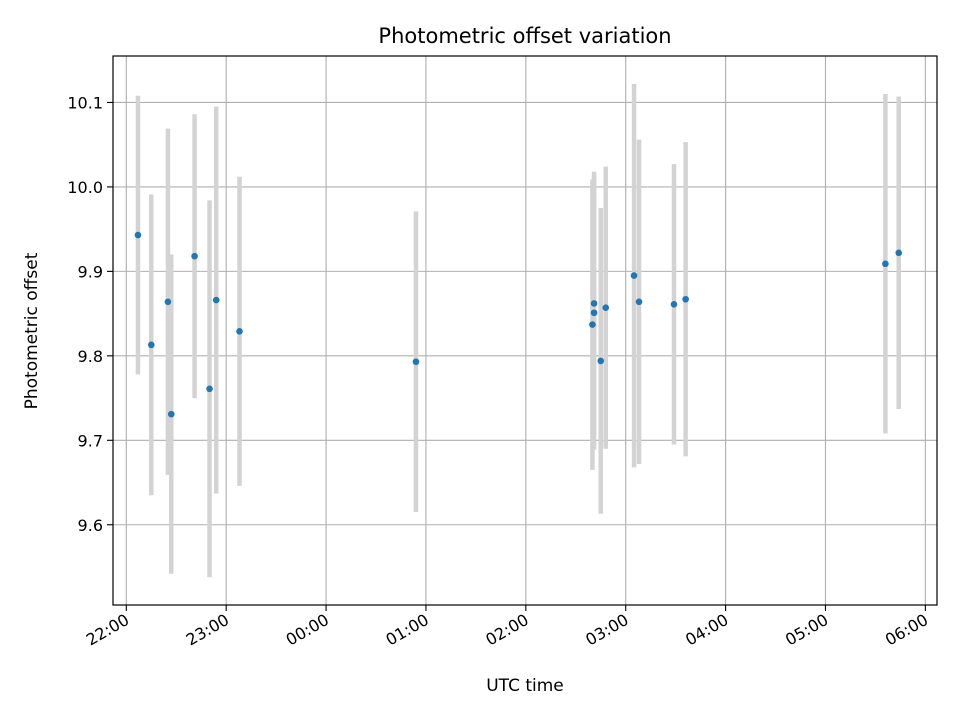  What do you see at coordinates (906, 630) in the screenshot?
I see `x-tick-label: 06:00` at bounding box center [906, 630].